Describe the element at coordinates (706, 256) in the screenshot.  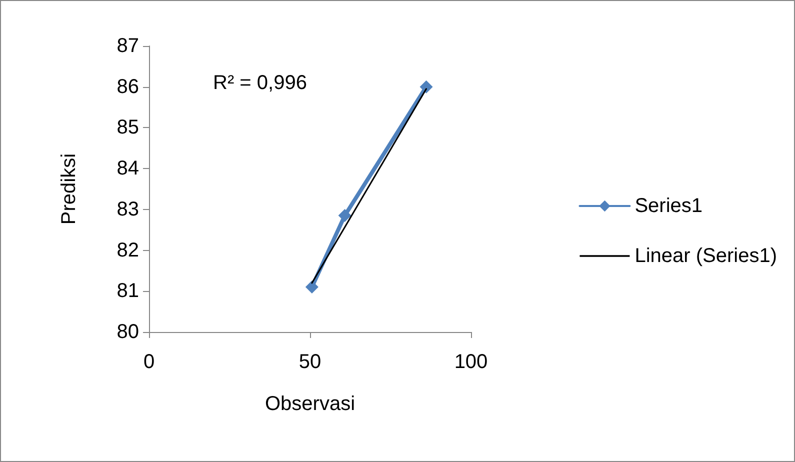
I see `legend-label: Linear (Series1)` at that location.